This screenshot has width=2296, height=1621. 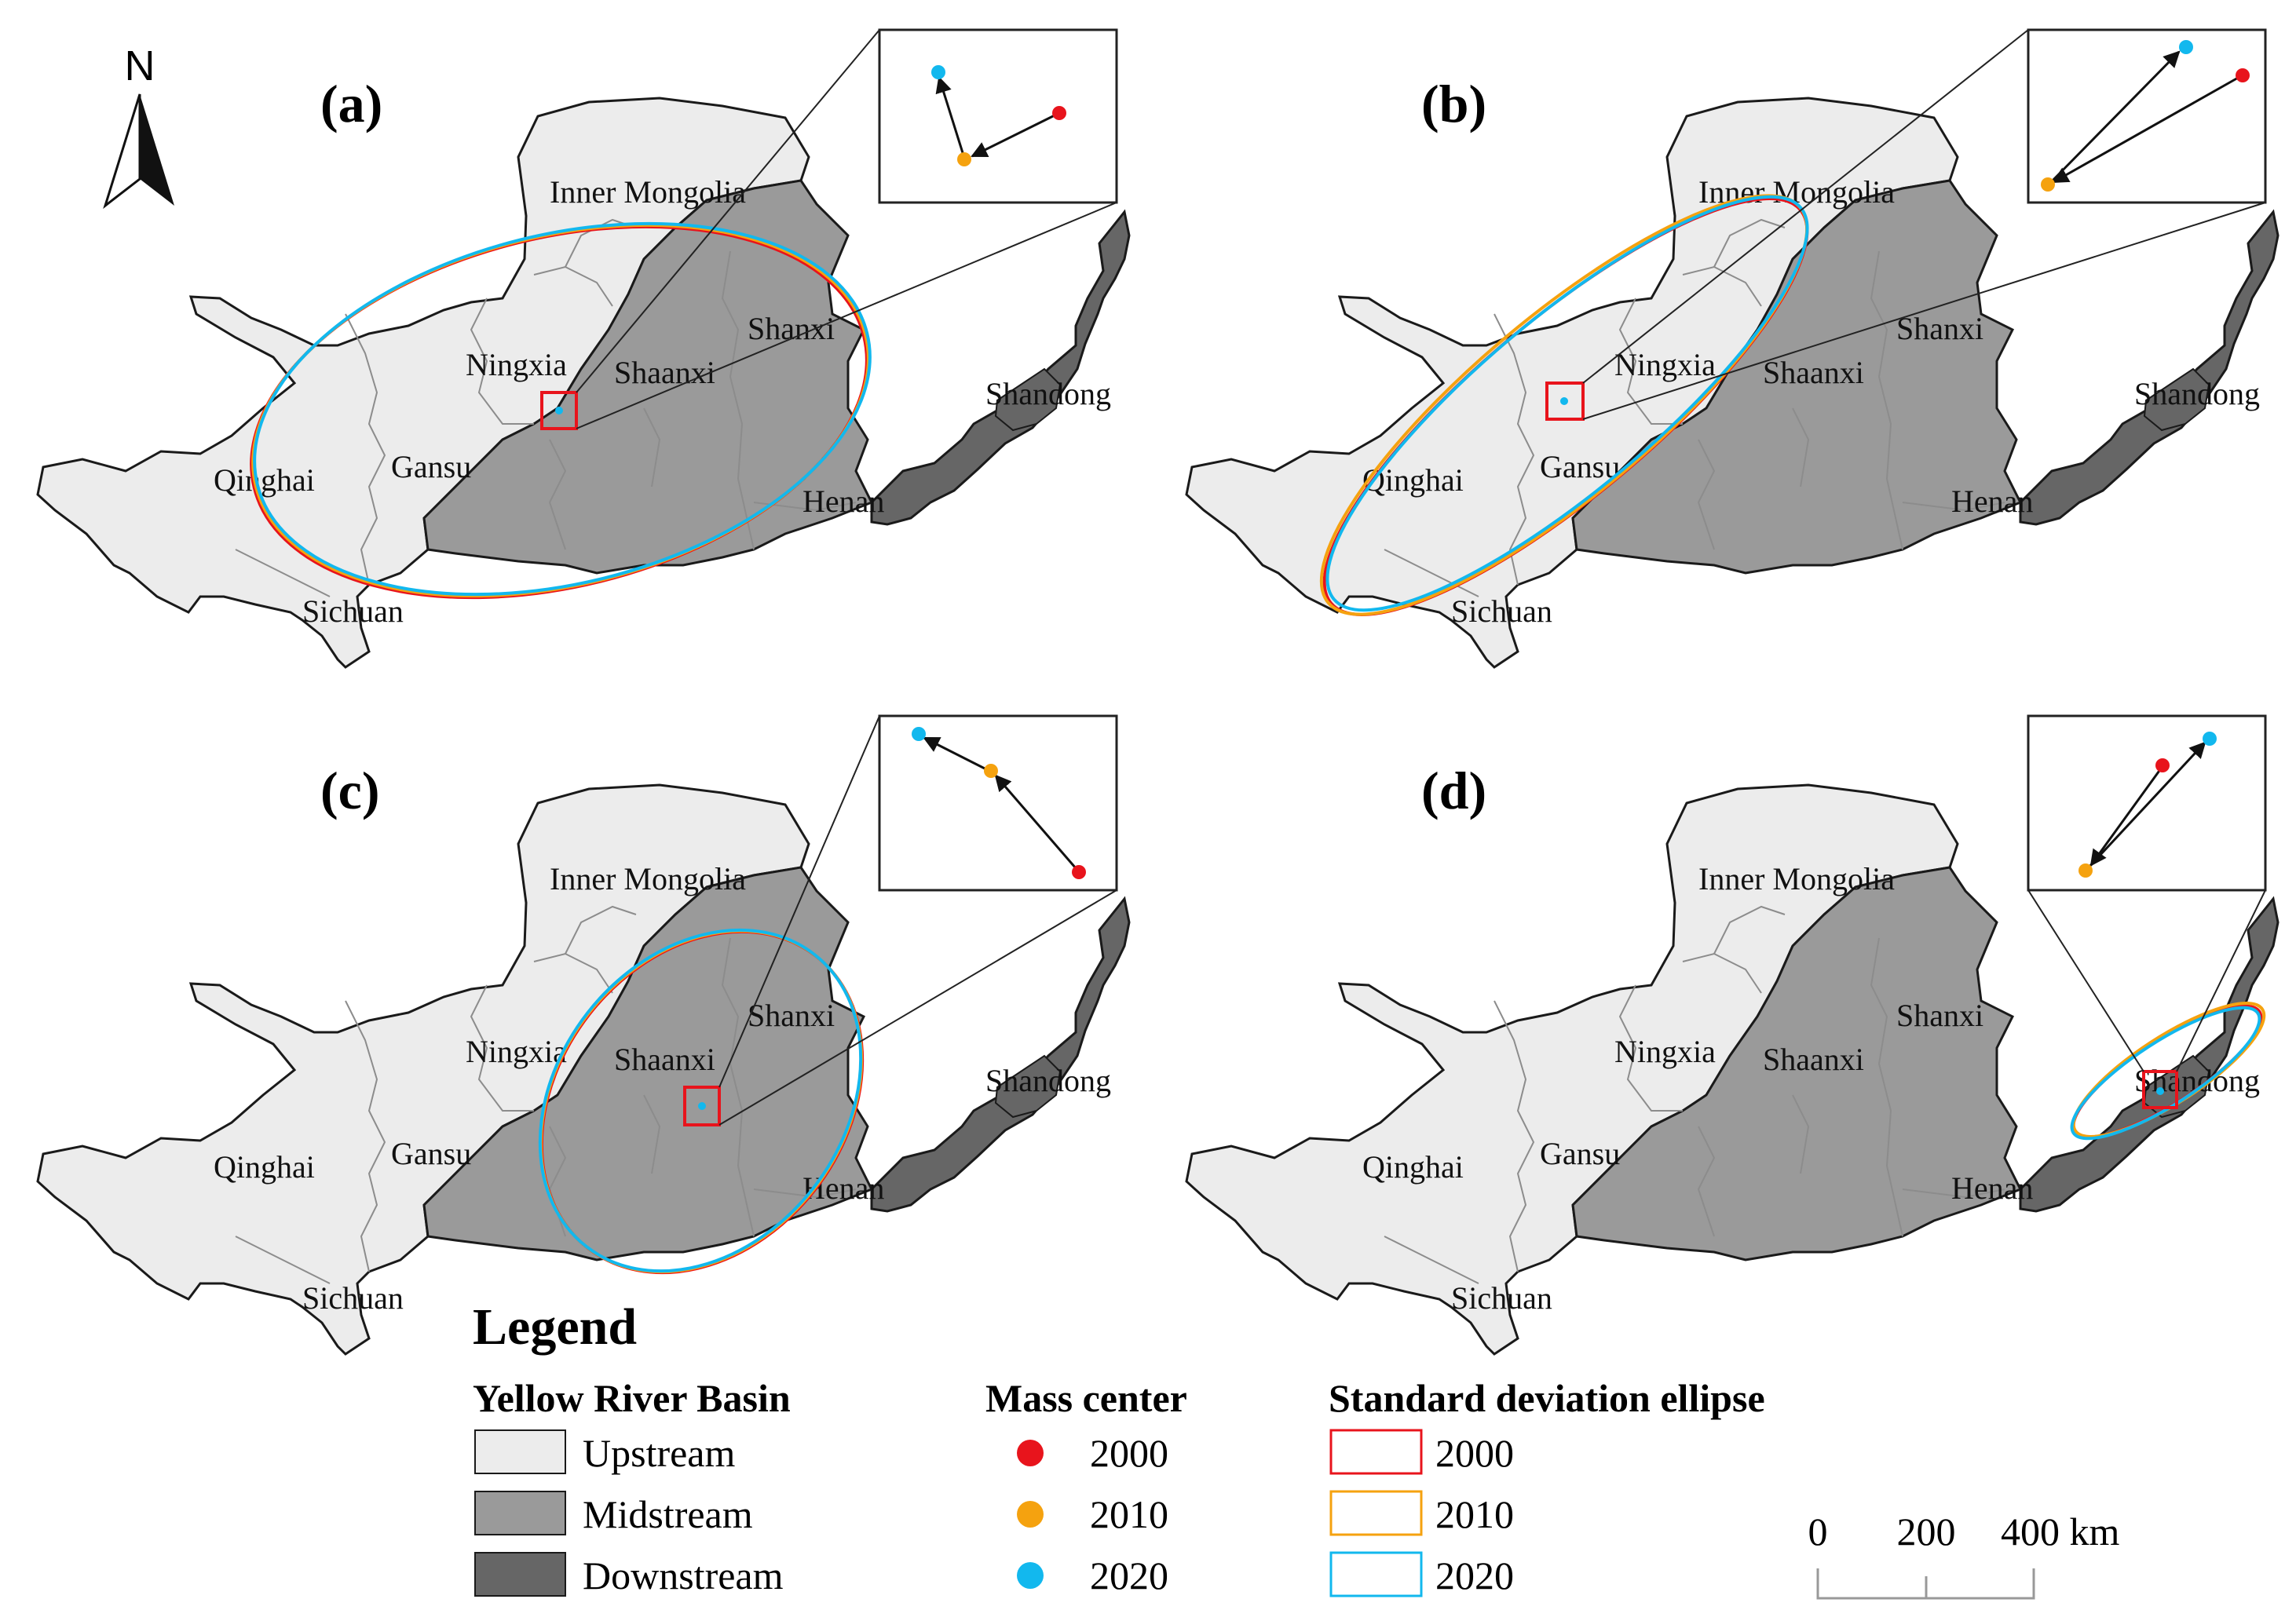 What do you see at coordinates (520, 1452) in the screenshot?
I see `legend-swatch-upstream` at bounding box center [520, 1452].